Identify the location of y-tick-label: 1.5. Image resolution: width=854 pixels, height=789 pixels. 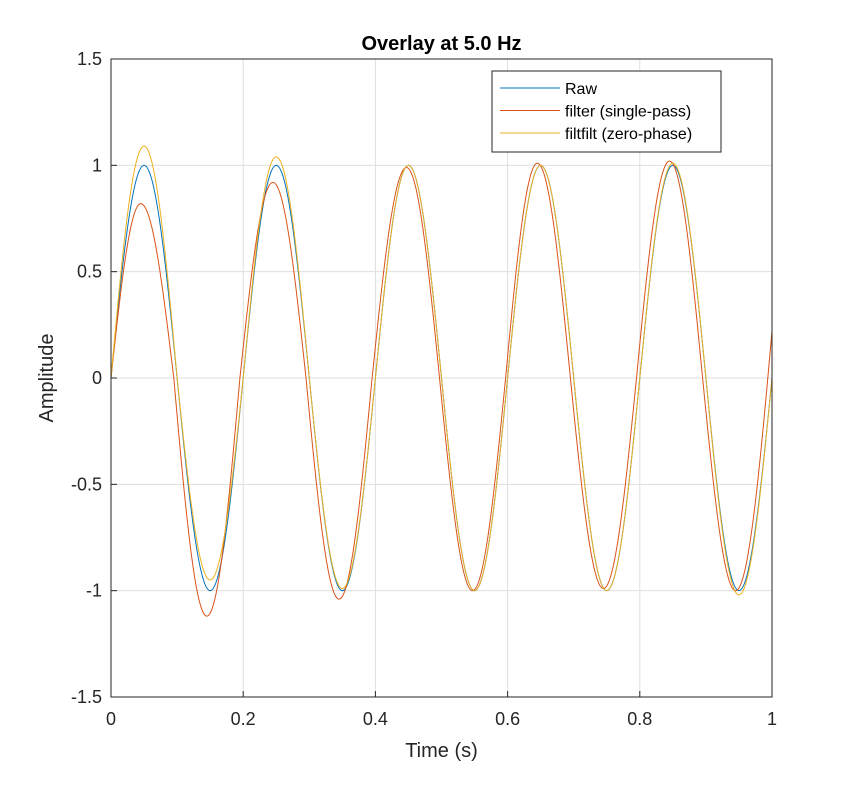
(89, 59).